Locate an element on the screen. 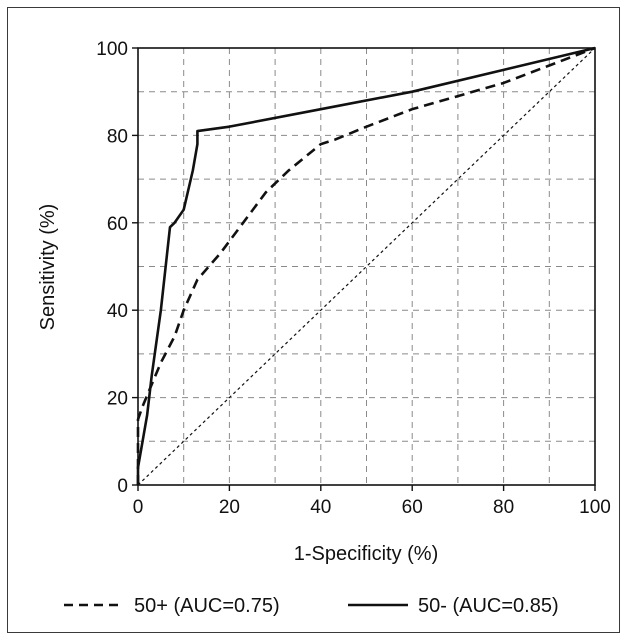  x-tick-label: 100 is located at coordinates (595, 507).